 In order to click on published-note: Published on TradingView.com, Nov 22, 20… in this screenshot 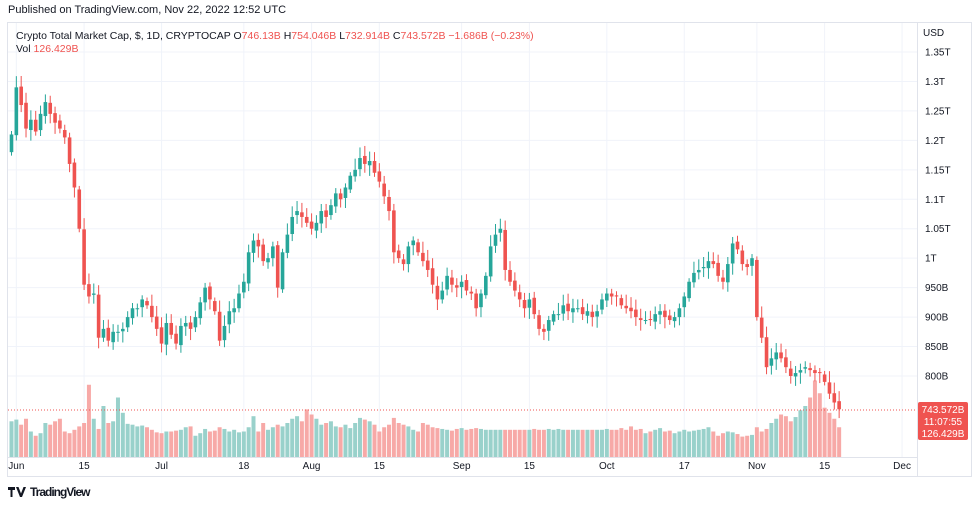, I will do `click(147, 10)`.